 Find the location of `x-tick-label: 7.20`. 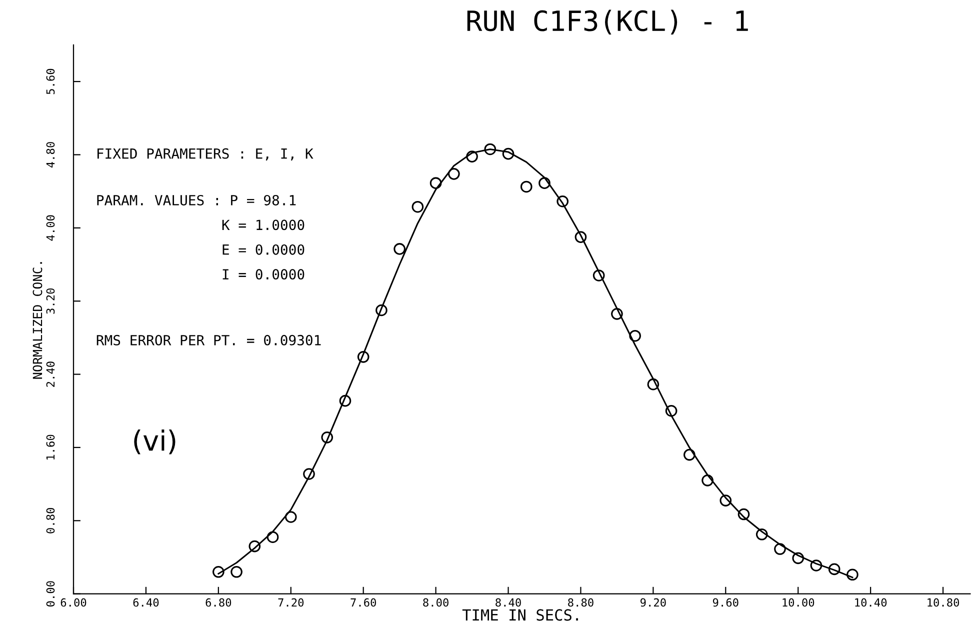

x-tick-label: 7.20 is located at coordinates (291, 602).